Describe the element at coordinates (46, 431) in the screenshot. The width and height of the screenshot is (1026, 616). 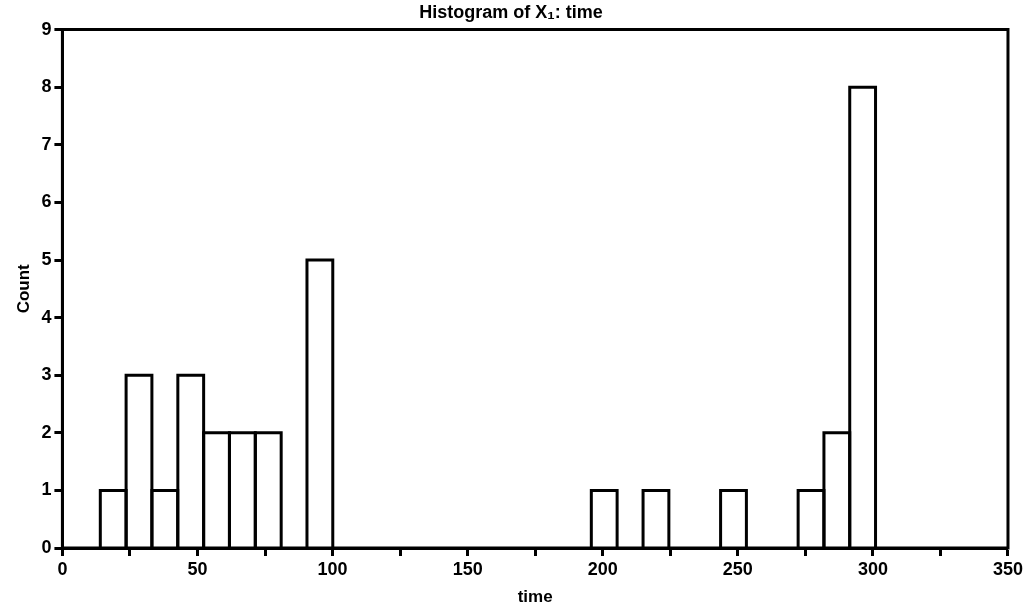
I see `y-tick-label: 2` at that location.